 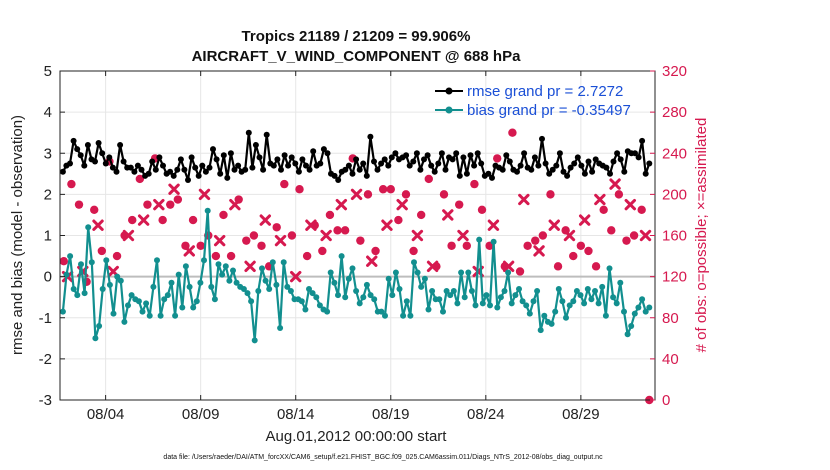 I want to click on y-tick-label: 0, so click(x=48, y=277).